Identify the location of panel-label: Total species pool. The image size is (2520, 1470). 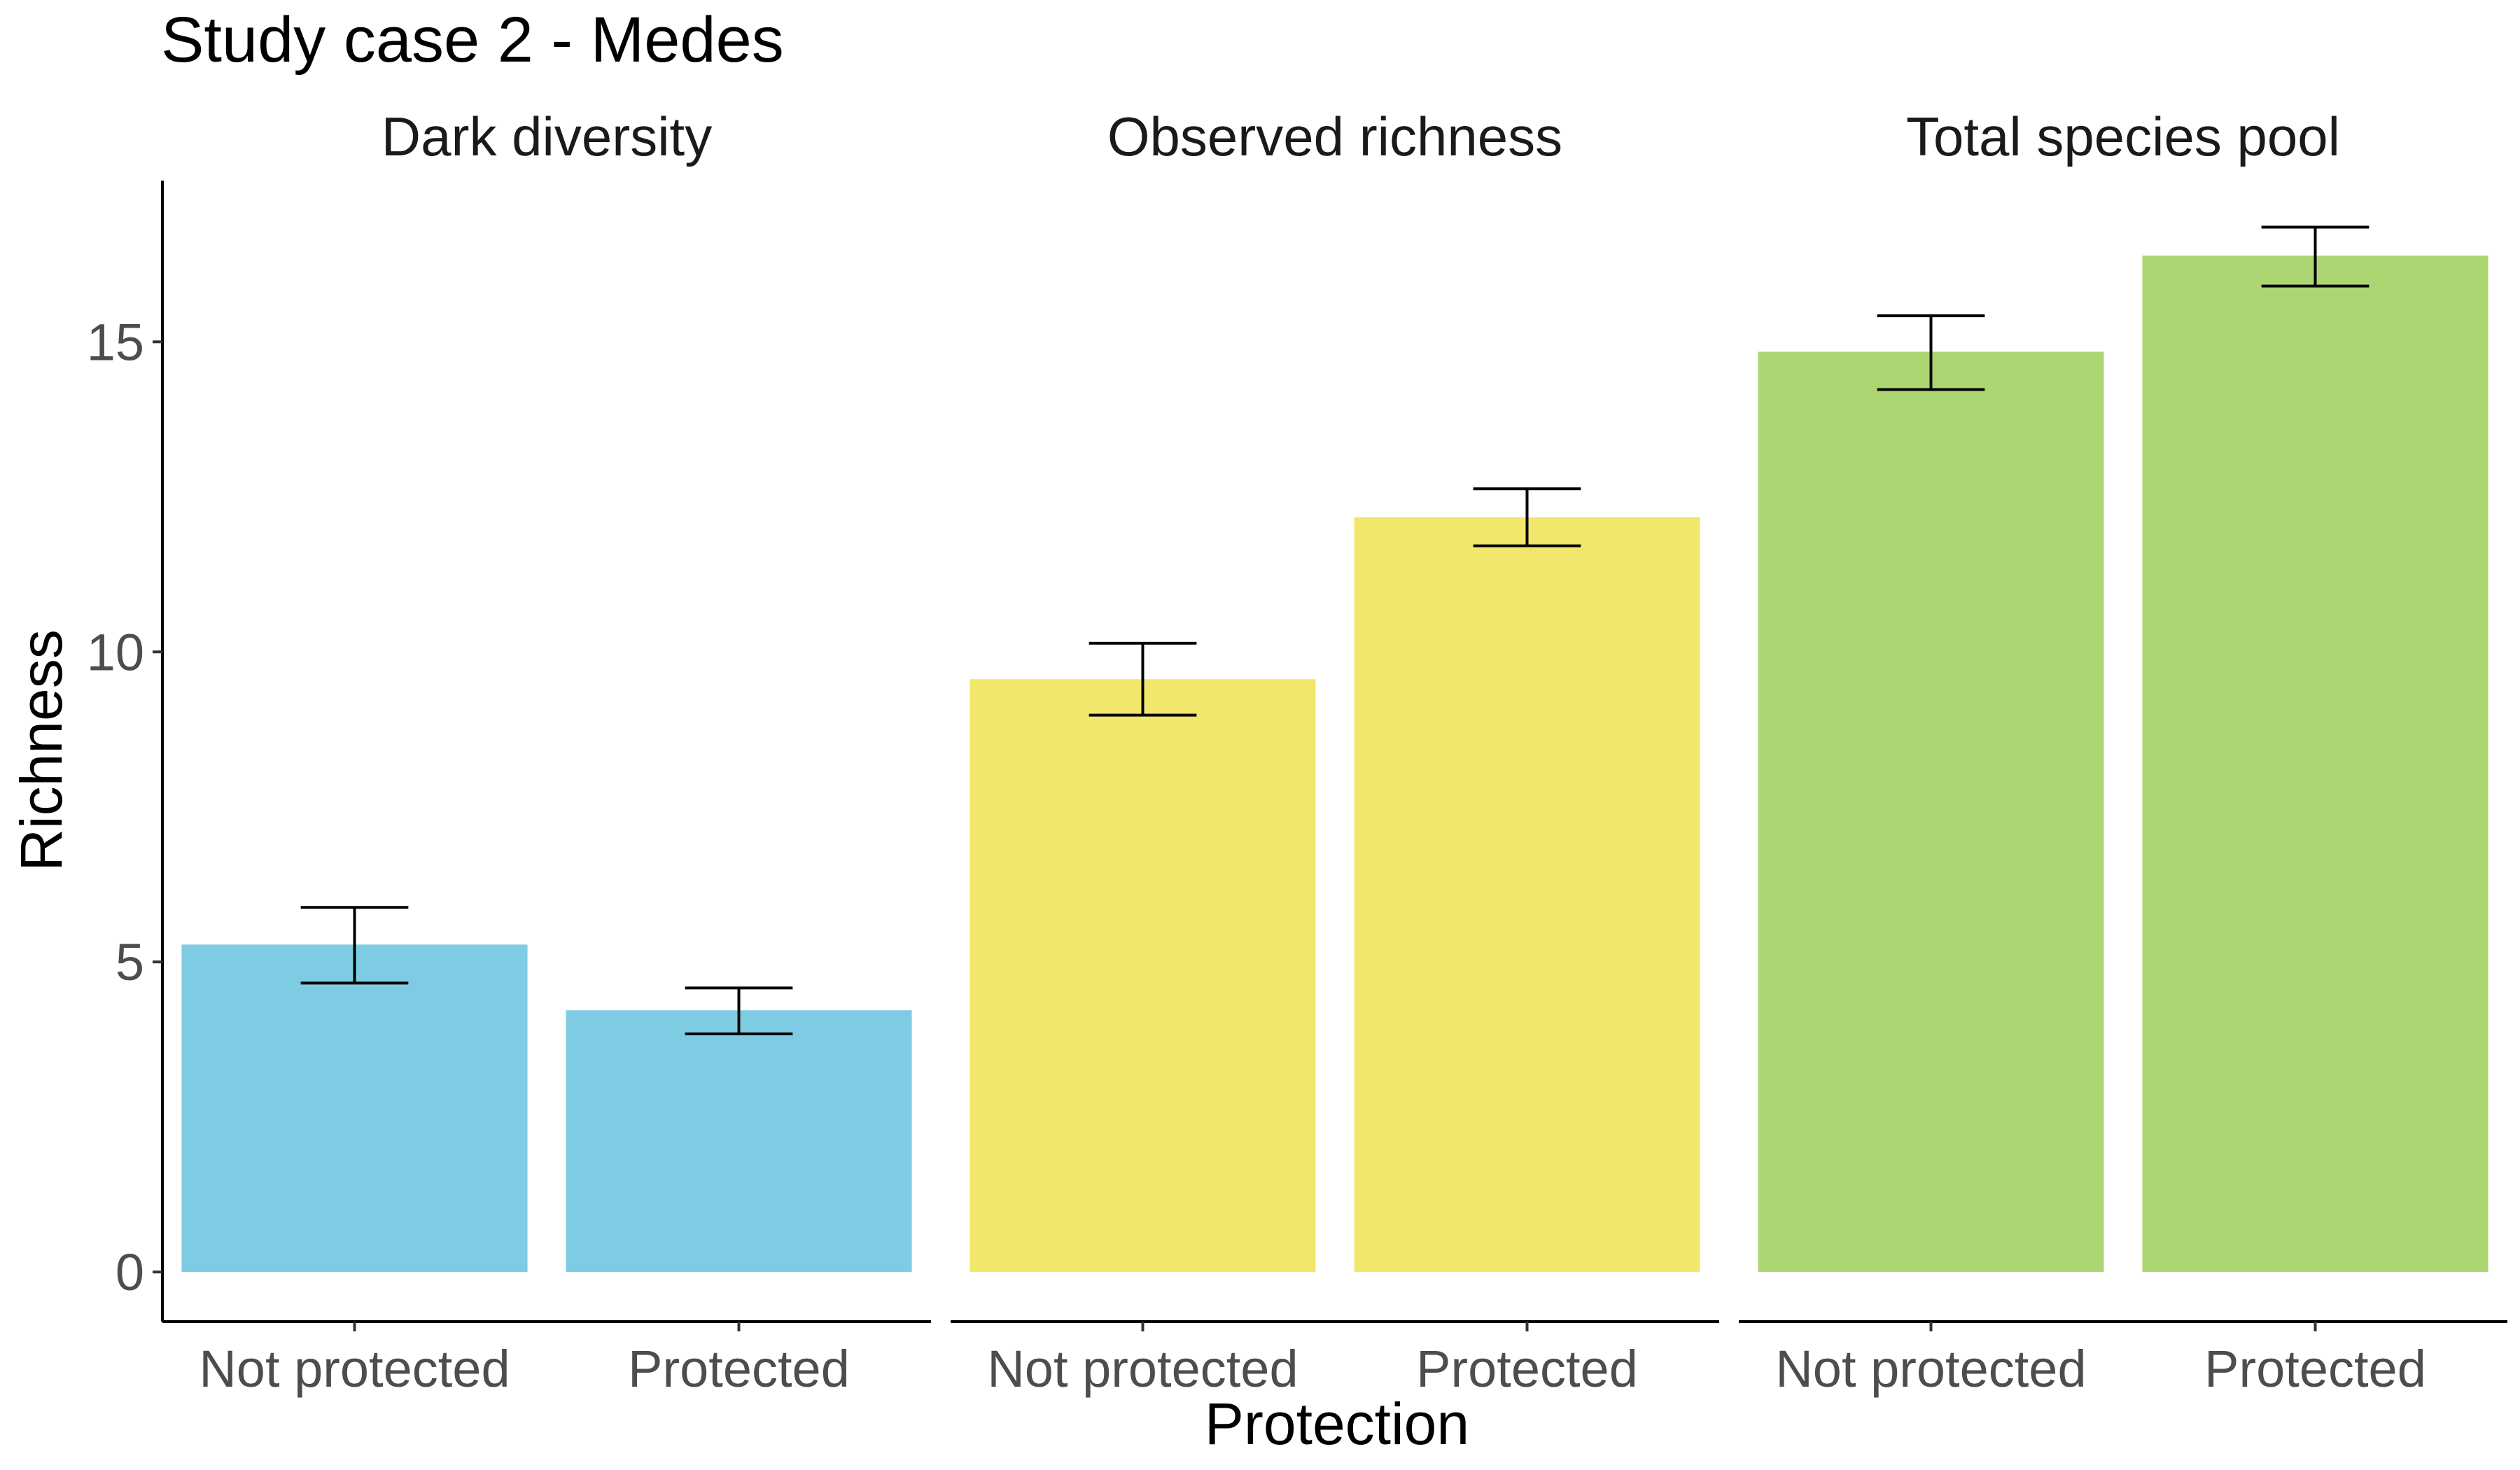
(2123, 136).